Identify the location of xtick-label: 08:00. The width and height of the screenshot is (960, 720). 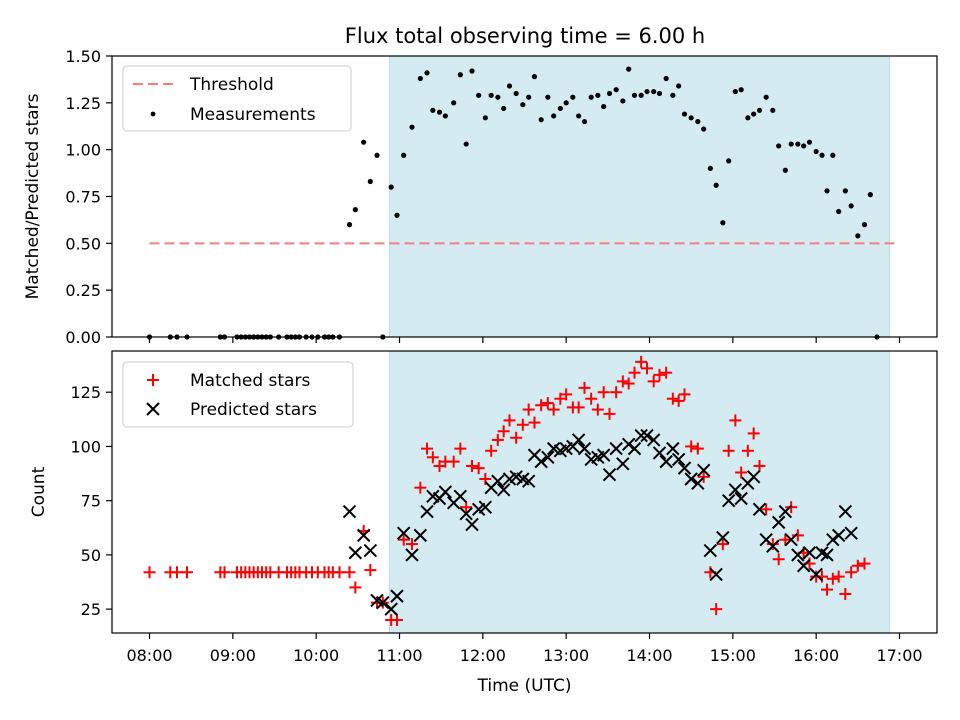
(149, 655).